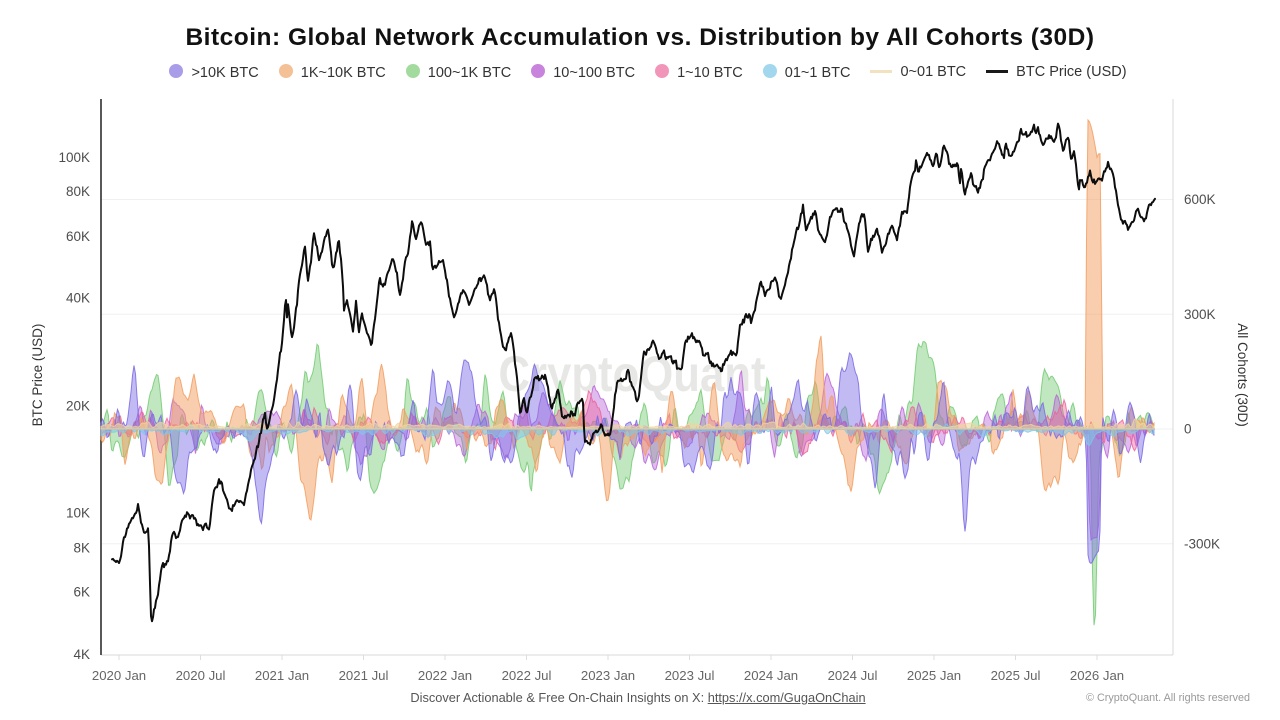  Describe the element at coordinates (1097, 675) in the screenshot. I see `svg-text: 2026 Jan` at that location.